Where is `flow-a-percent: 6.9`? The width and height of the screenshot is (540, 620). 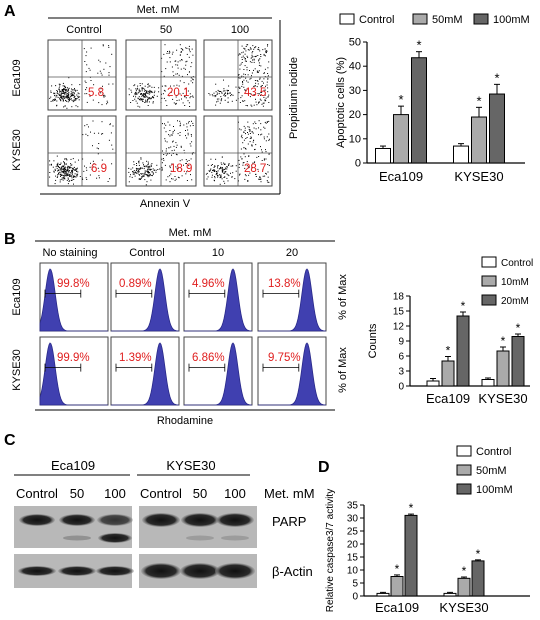
flow-a-percent: 6.9 is located at coordinates (99, 169).